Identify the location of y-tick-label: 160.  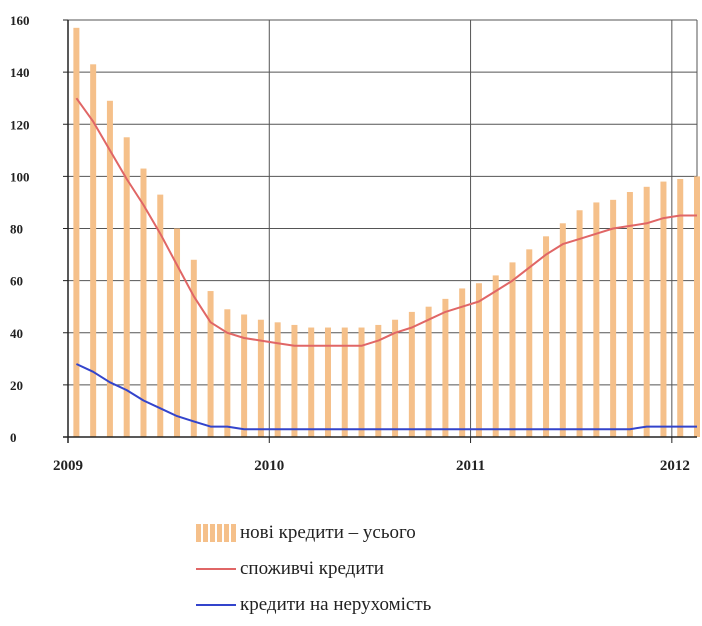
(20, 20).